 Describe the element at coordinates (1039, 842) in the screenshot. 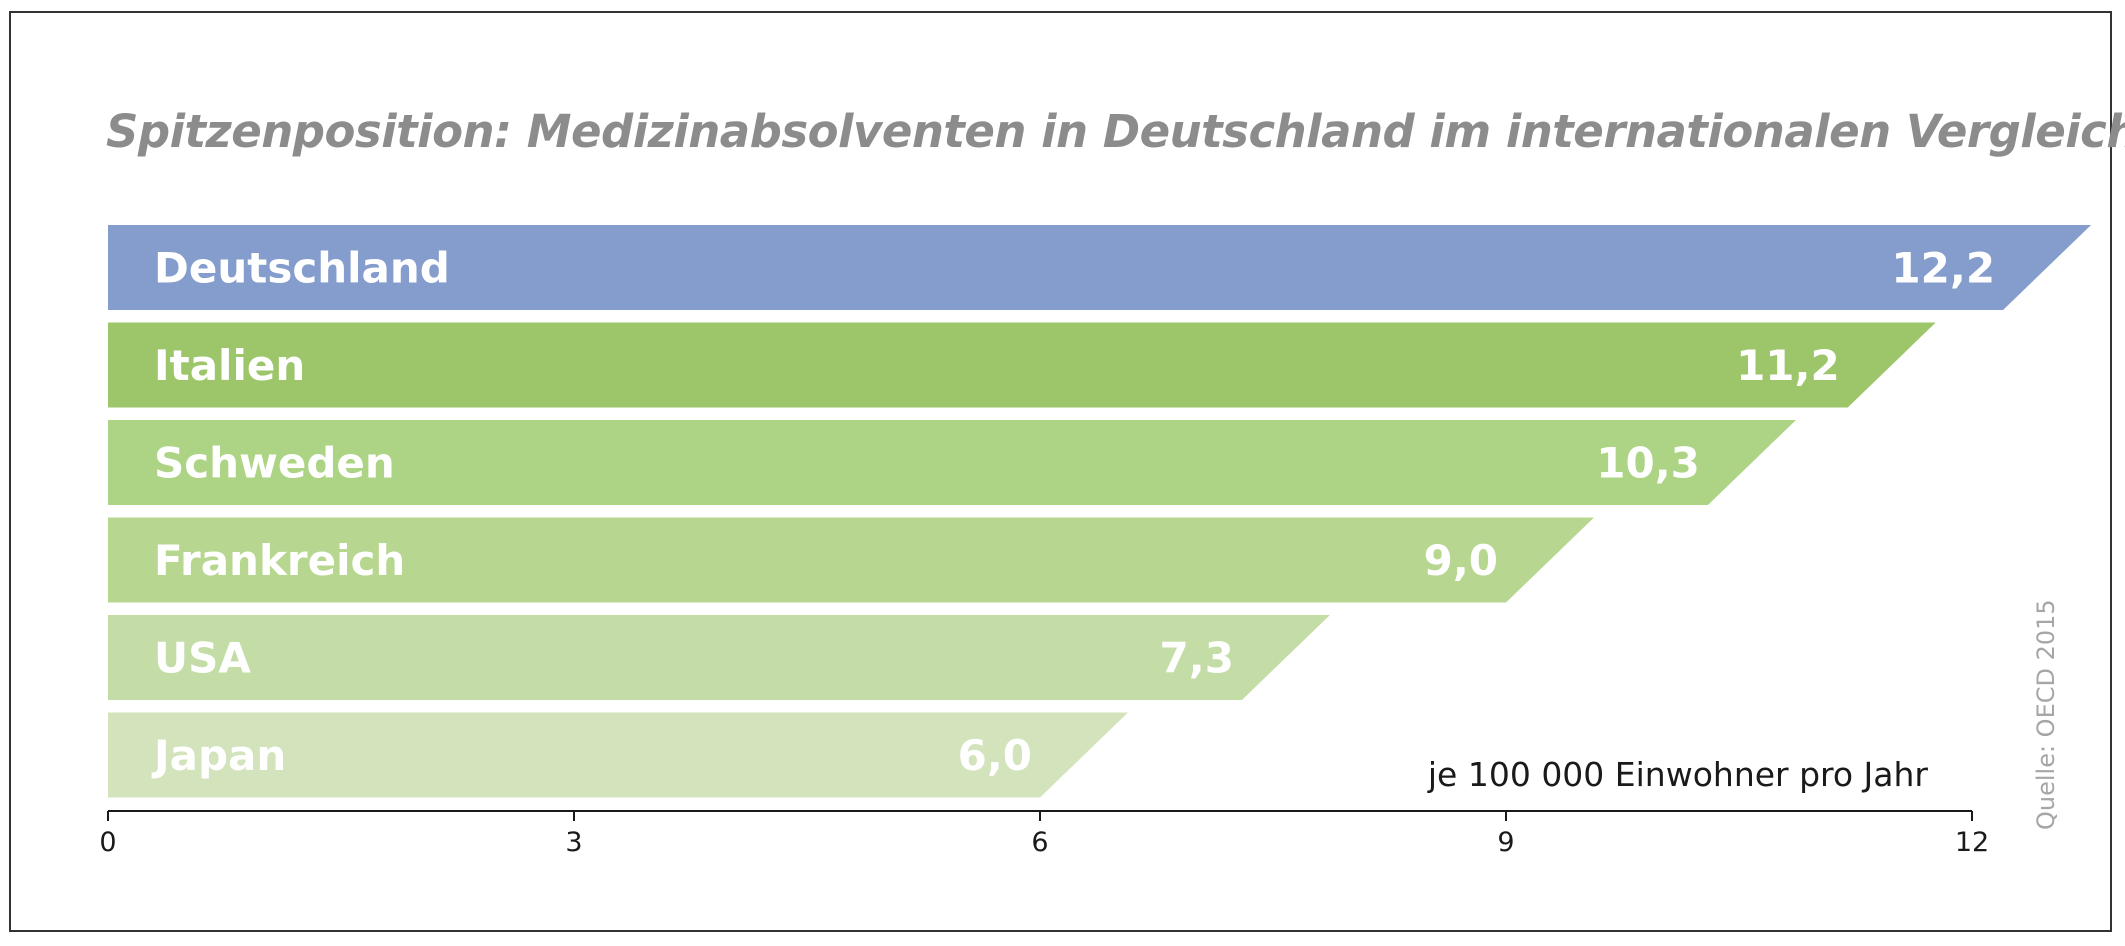

I see `x-tick-label: 6` at that location.